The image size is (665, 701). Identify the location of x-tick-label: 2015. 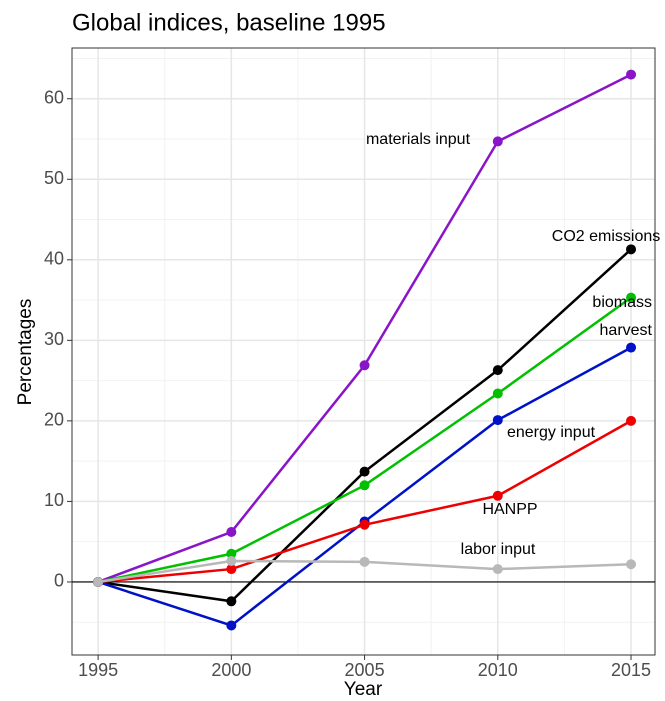
(631, 670).